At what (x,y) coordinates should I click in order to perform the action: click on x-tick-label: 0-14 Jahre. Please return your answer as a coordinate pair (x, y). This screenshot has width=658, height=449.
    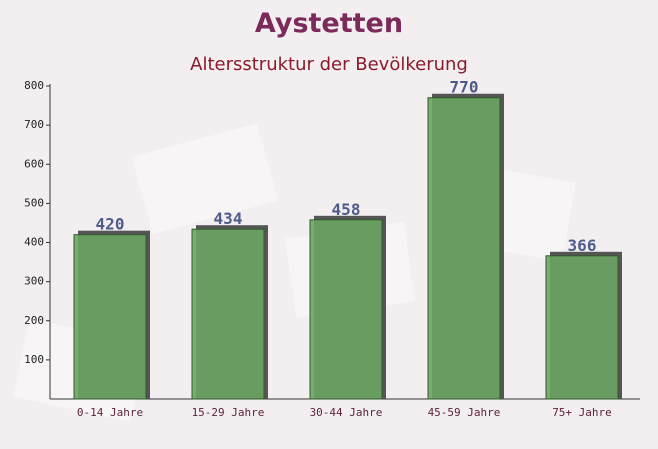
    Looking at the image, I should click on (110, 412).